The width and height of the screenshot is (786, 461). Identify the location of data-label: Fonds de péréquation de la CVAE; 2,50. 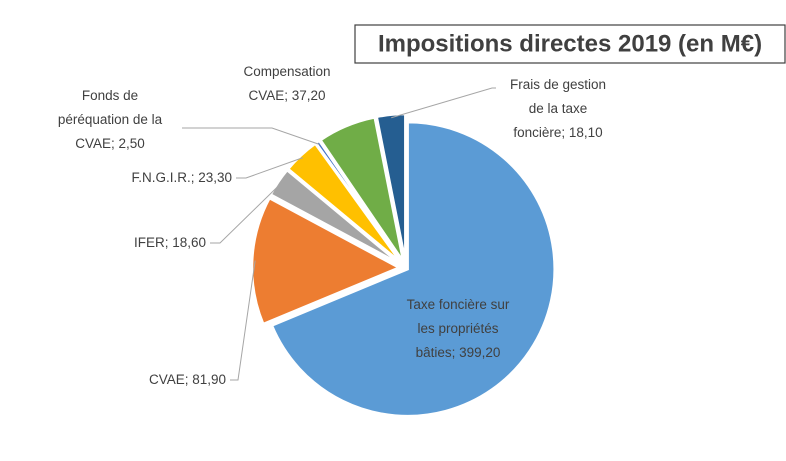
(110, 119).